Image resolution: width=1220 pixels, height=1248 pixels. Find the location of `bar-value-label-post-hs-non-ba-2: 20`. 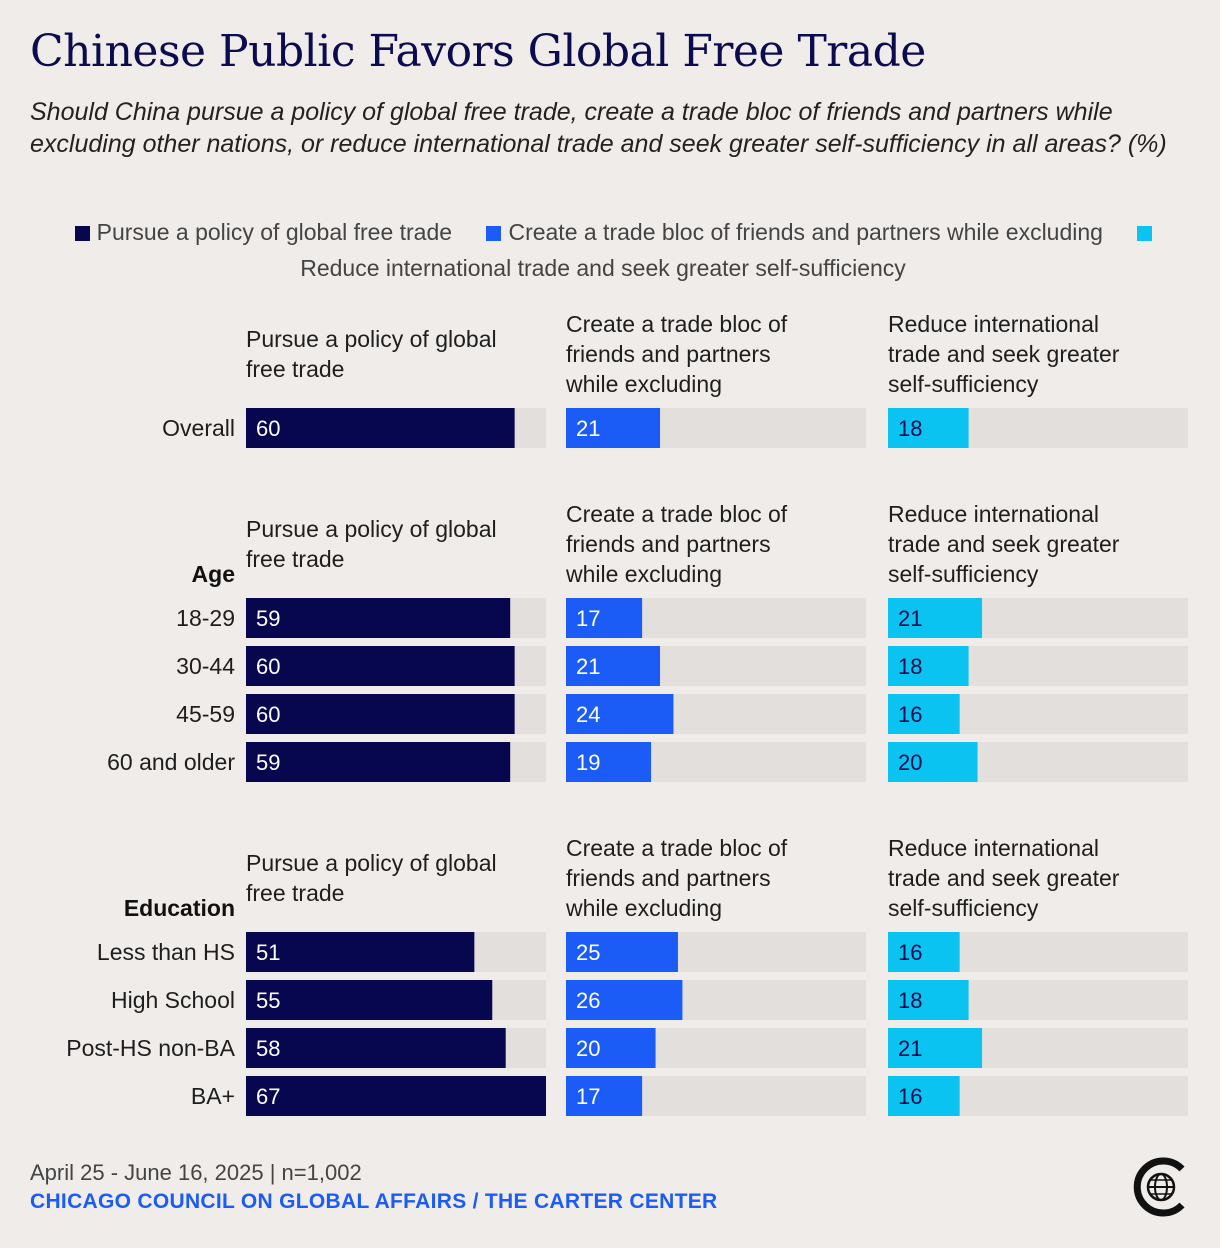

bar-value-label-post-hs-non-ba-2: 20 is located at coordinates (588, 1048).